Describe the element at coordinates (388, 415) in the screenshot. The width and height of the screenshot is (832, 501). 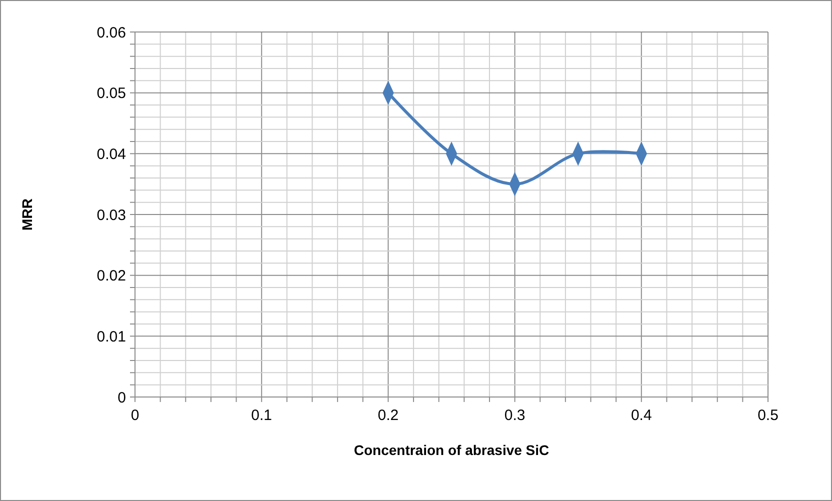
I see `x-tick-label: 0.2` at that location.